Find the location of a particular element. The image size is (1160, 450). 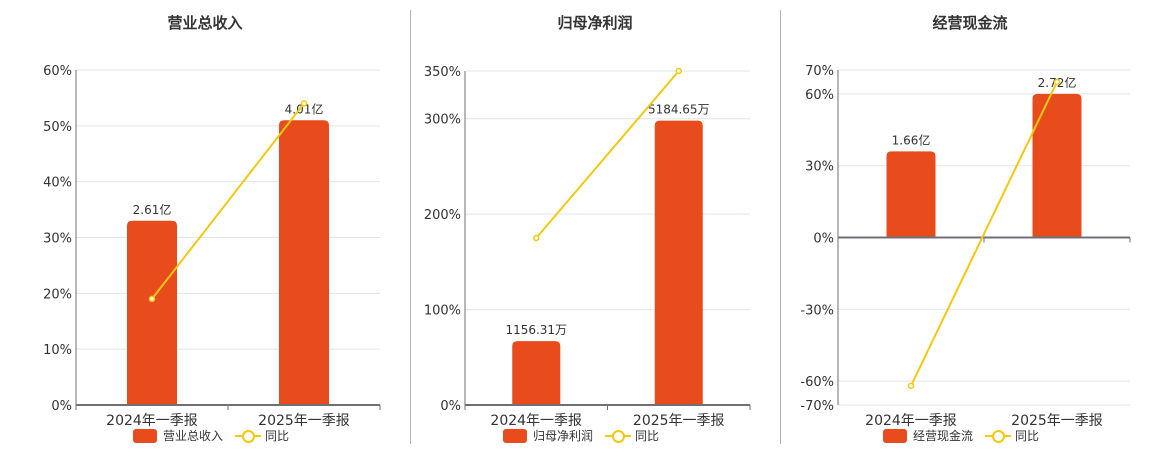

chart-legend: 归母净利润 同比 is located at coordinates (581, 435).